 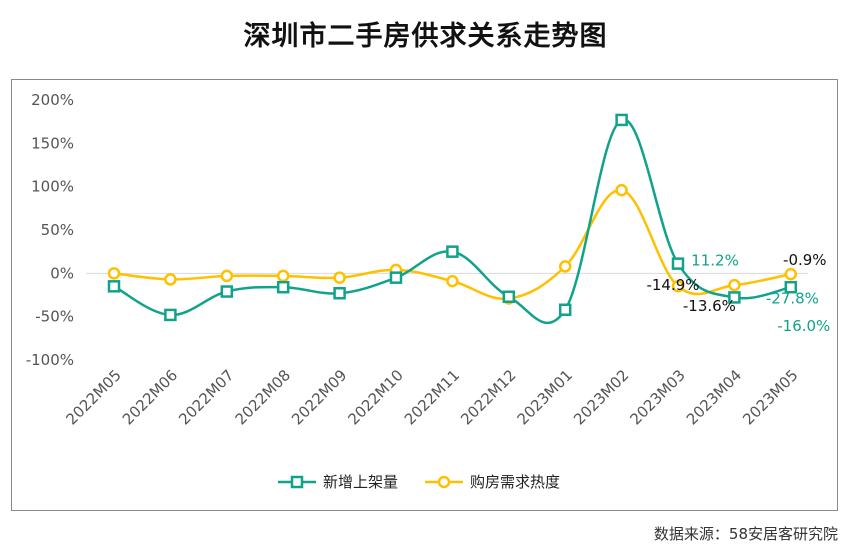 I want to click on legend-label: 购房需求热度, so click(x=515, y=482).